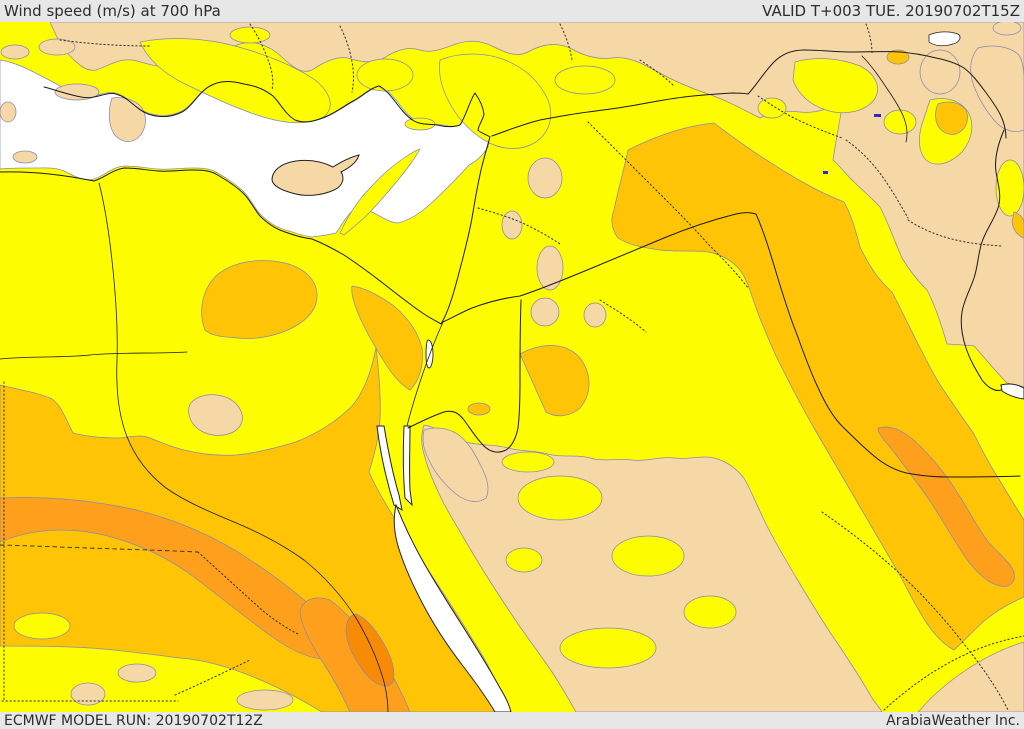 The height and width of the screenshot is (729, 1024). Describe the element at coordinates (455, 464) in the screenshot. I see `sinai-light-wind-patch` at that location.